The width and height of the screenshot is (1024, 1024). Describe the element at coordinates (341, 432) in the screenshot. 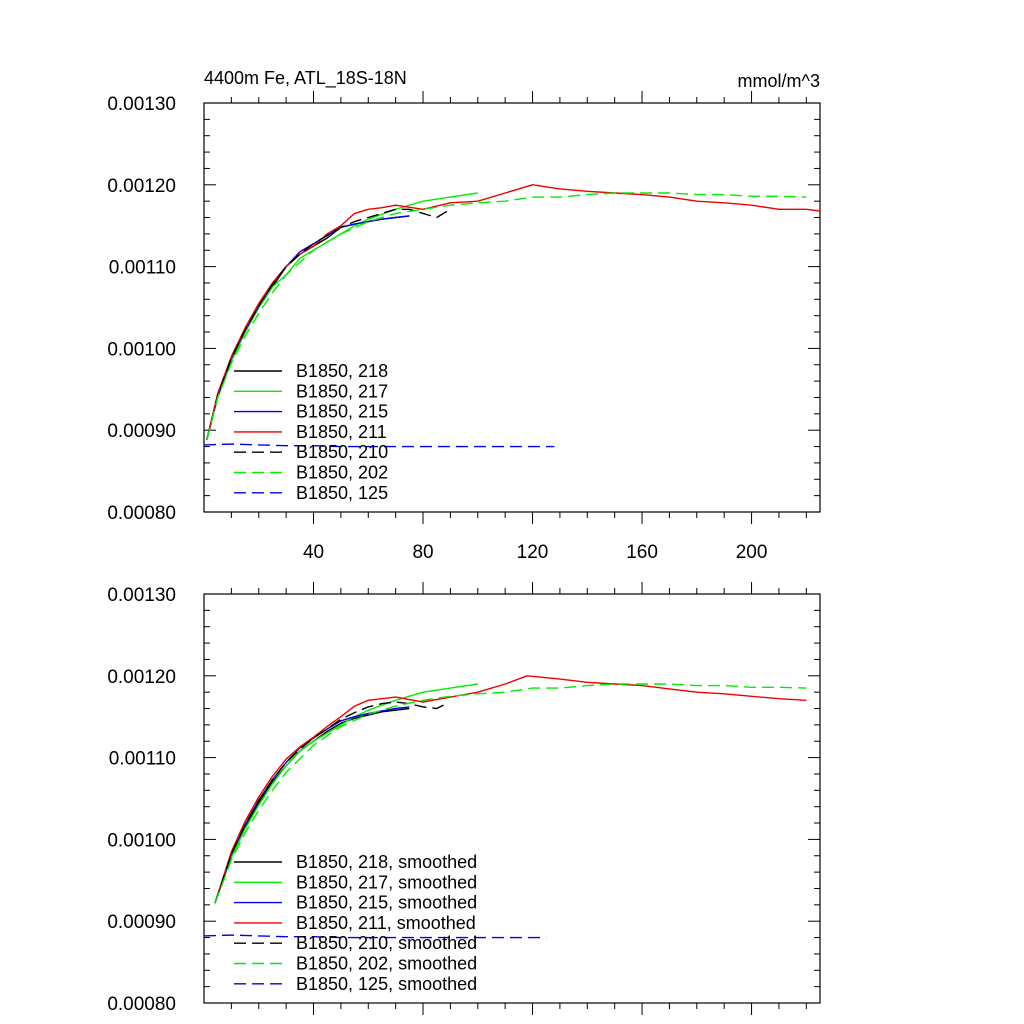

I see `legend-label-3: B1850, 211` at that location.